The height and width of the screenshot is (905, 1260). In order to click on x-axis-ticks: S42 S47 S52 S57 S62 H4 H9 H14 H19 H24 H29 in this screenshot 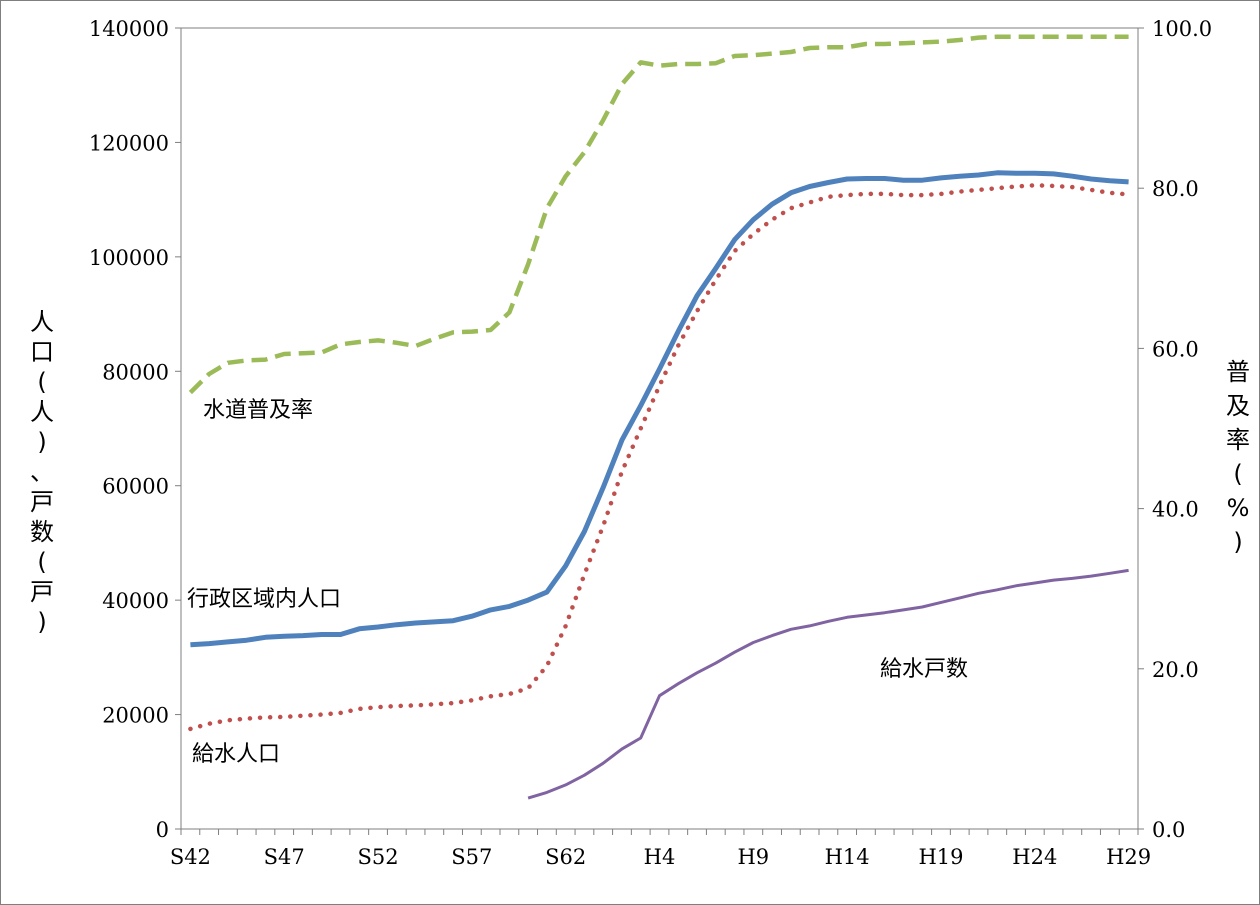, I will do `click(660, 849)`.